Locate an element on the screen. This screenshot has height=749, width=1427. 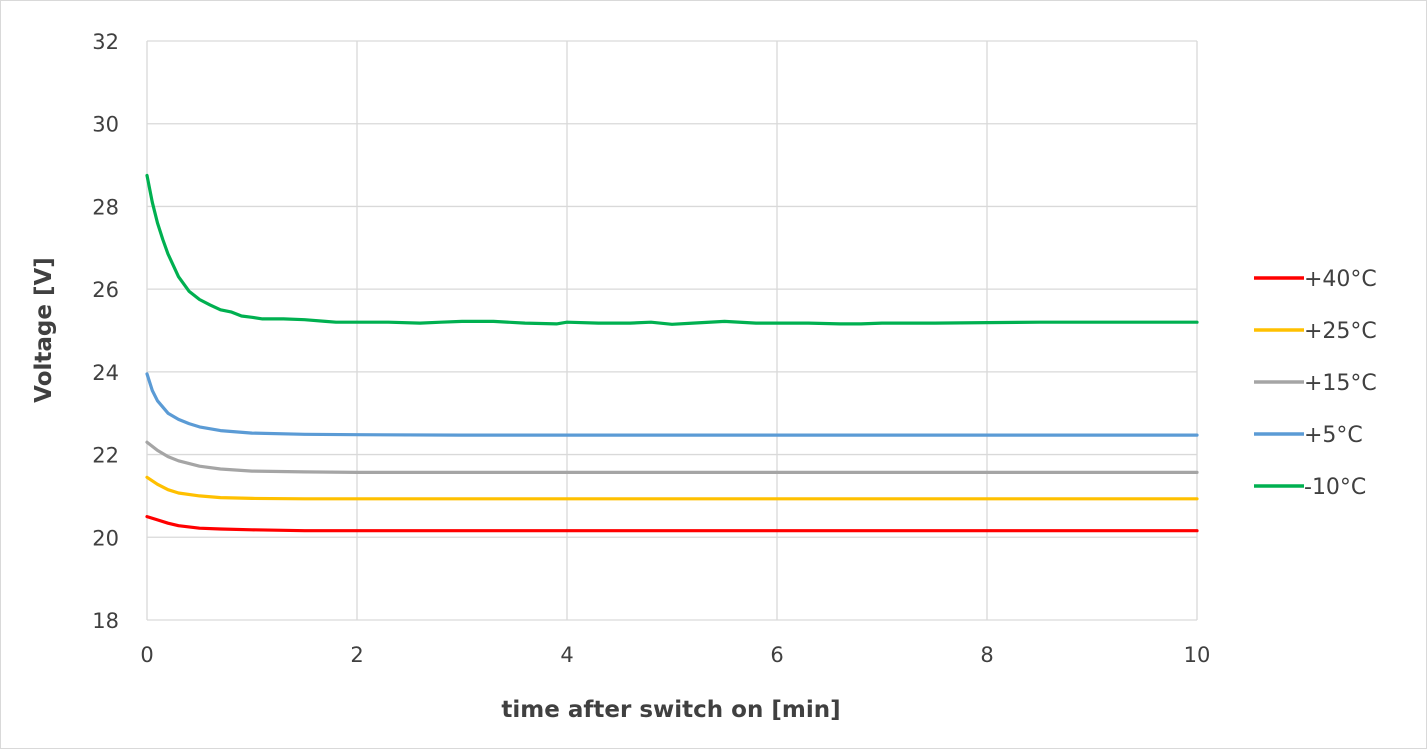
x-axis-ticks: 0 2 4 6 8 10 is located at coordinates (675, 655).